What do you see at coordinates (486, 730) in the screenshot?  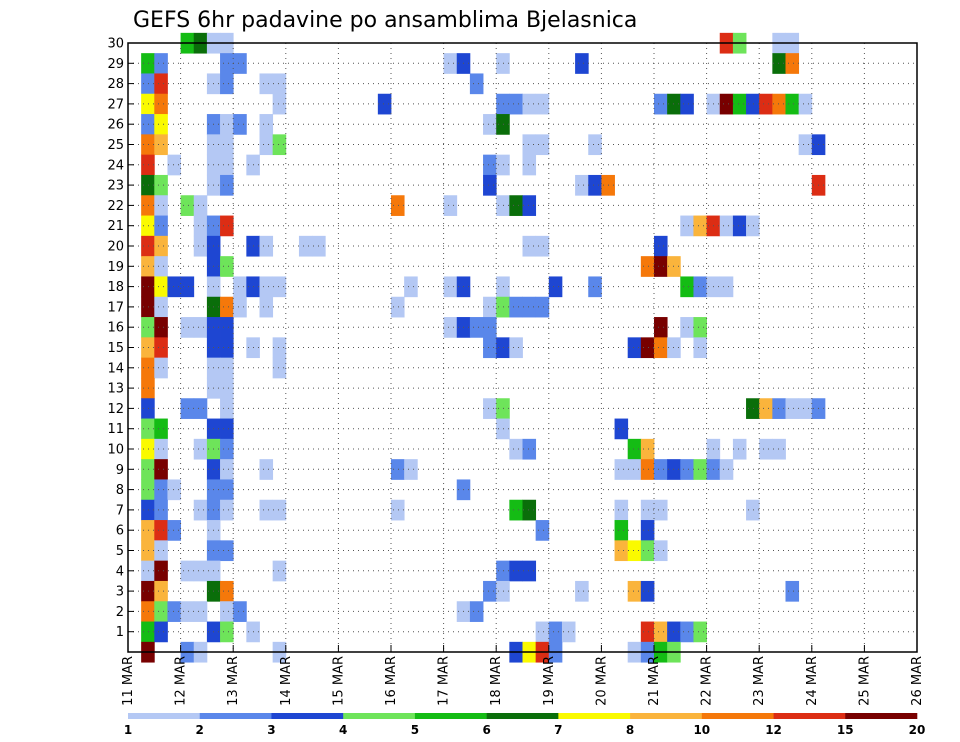 I see `colorbar-label: 6` at bounding box center [486, 730].